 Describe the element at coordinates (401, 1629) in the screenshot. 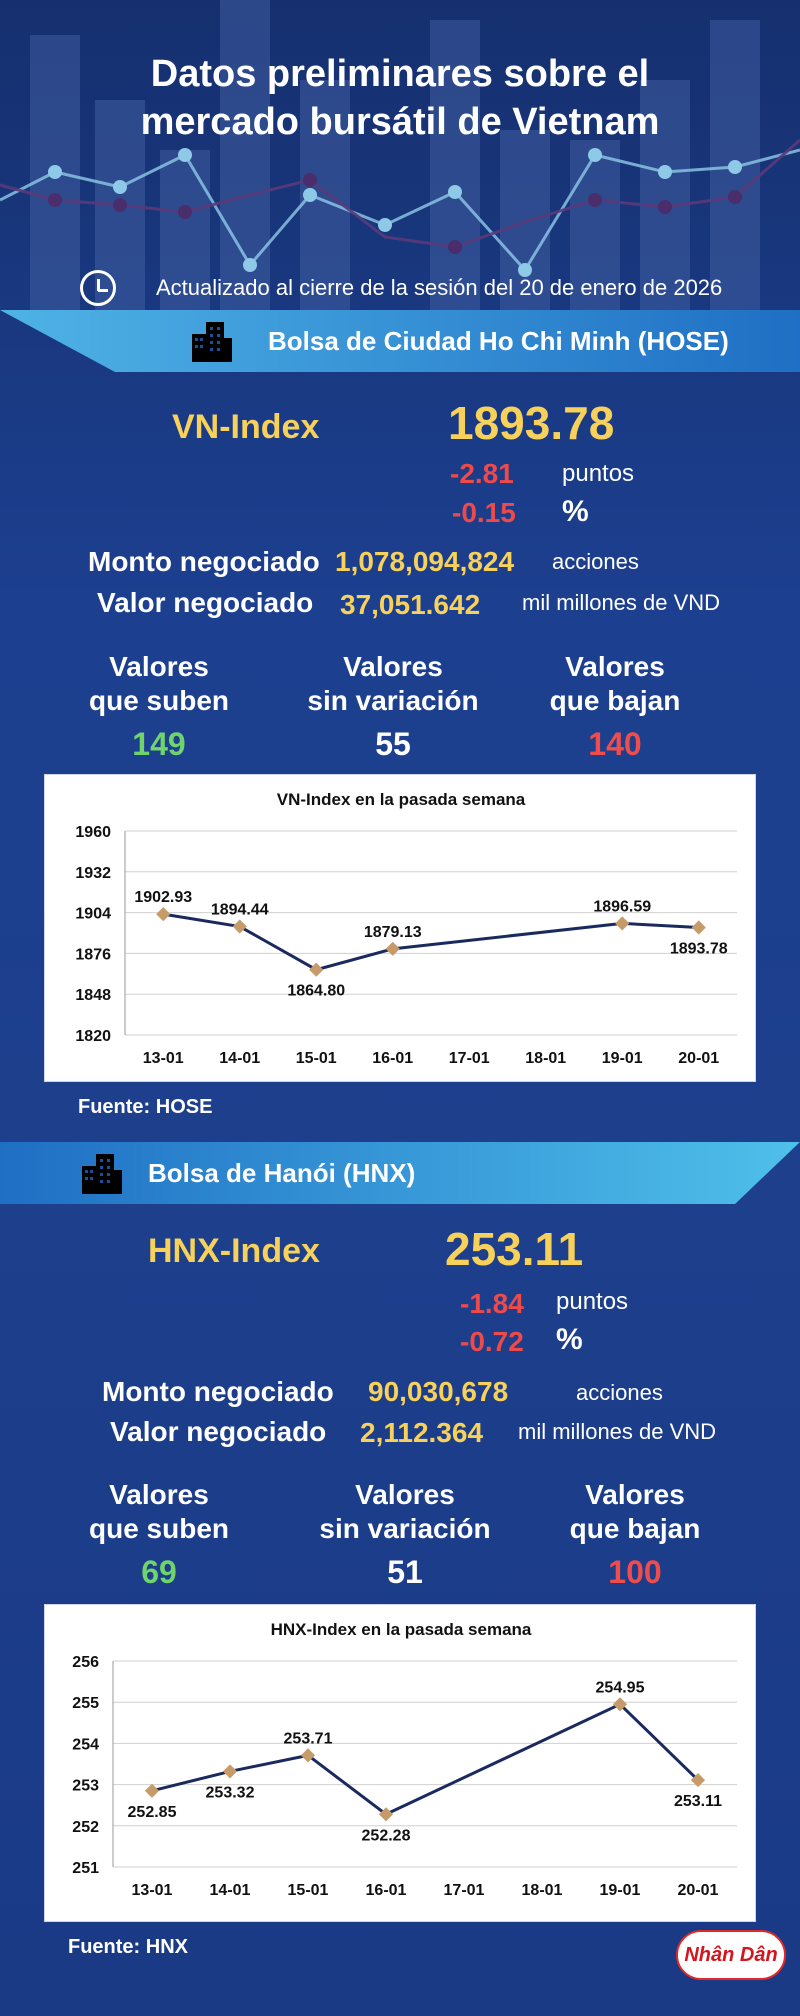

I see `chart-title: HNX-Index en la pasada semana` at that location.